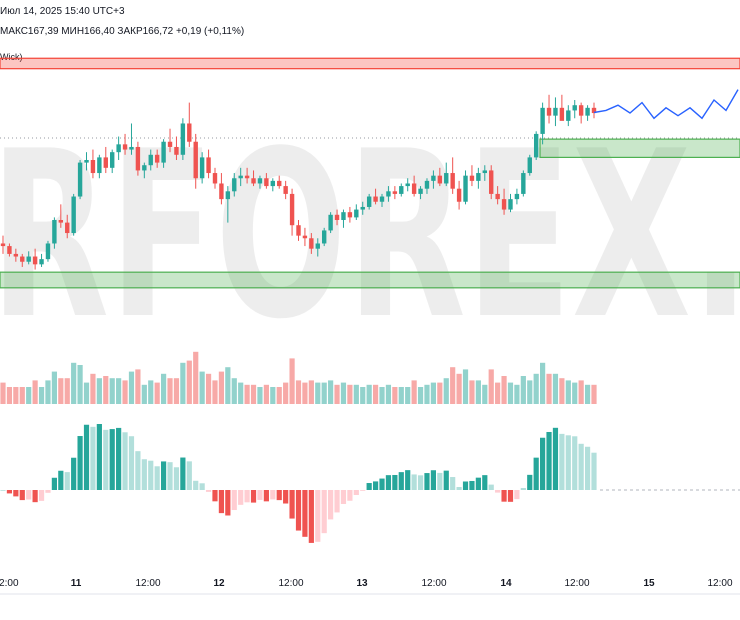 The image size is (740, 620). Describe the element at coordinates (649, 583) in the screenshot. I see `time-axis-label: 15` at that location.